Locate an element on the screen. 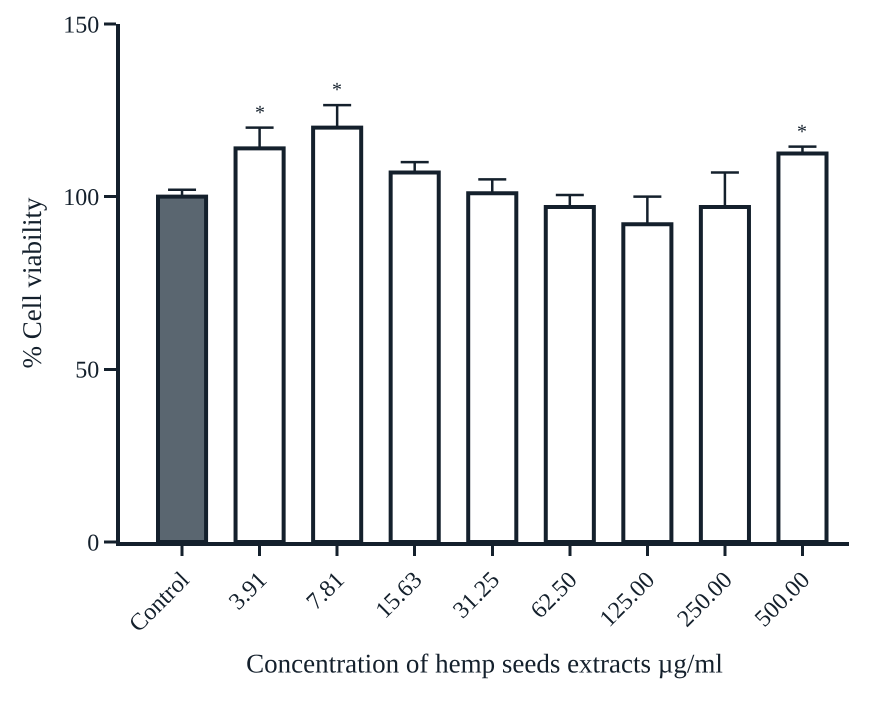 Image resolution: width=869 pixels, height=702 pixels. x-tick-label: 3.91 is located at coordinates (248, 591).